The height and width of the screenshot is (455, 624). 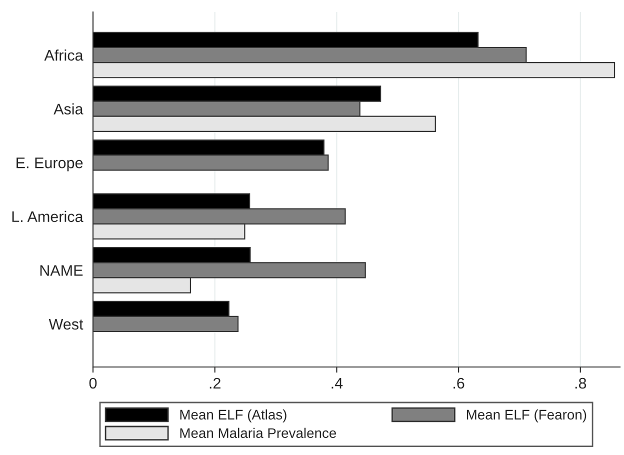 I want to click on x-tick-label: .8, so click(x=580, y=383).